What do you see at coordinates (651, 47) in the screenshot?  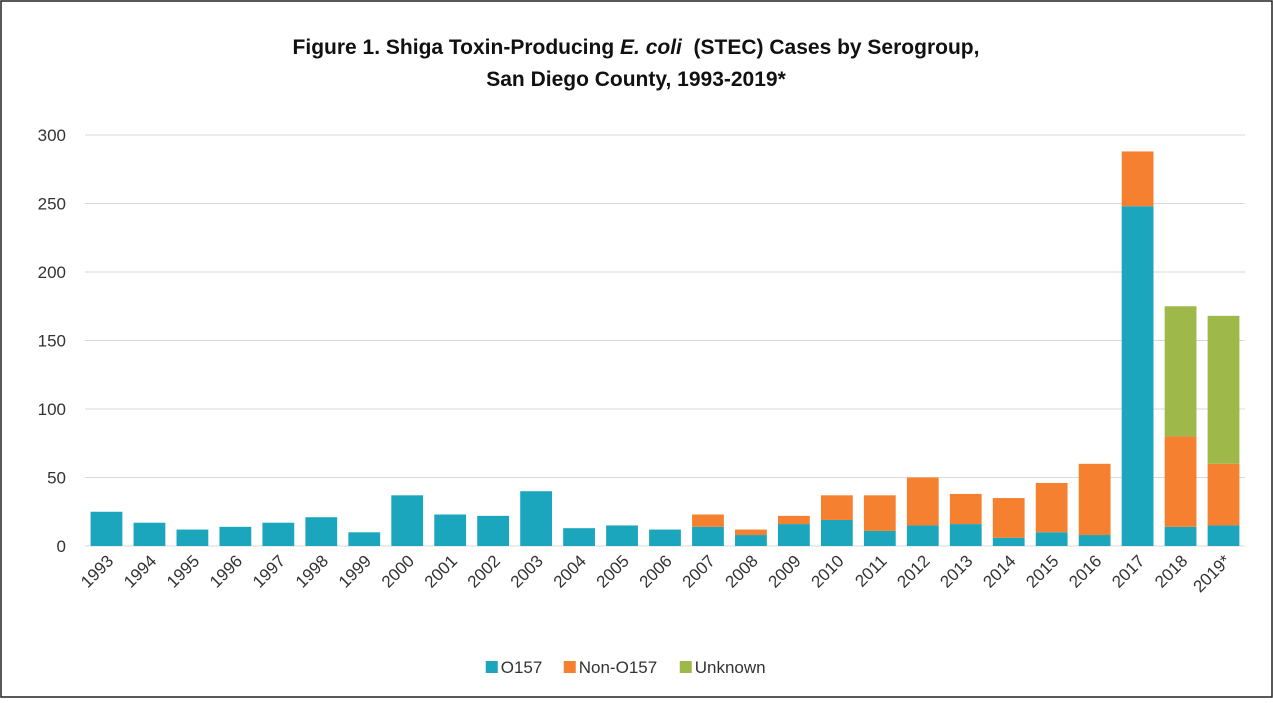 I see `title-part: E. coli` at bounding box center [651, 47].